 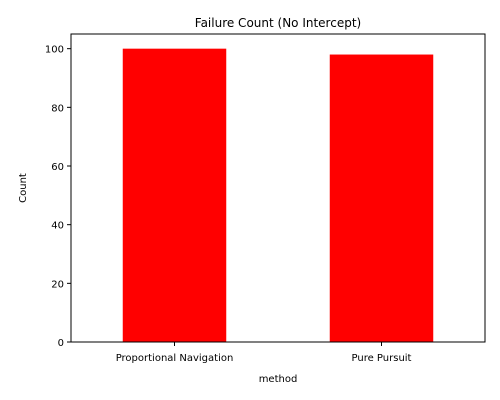 I want to click on x-axis-ticks: Proportional Navigation Pure Pursuit, so click(x=264, y=353).